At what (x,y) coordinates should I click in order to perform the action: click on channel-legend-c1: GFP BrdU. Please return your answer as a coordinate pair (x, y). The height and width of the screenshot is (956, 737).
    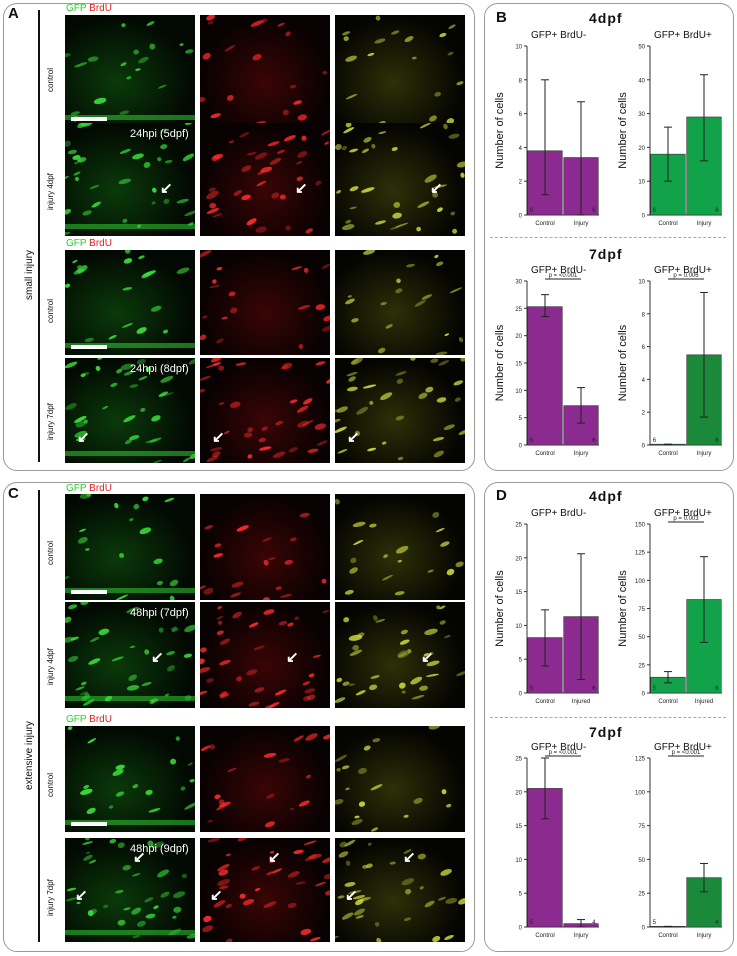
    Looking at the image, I should click on (89, 488).